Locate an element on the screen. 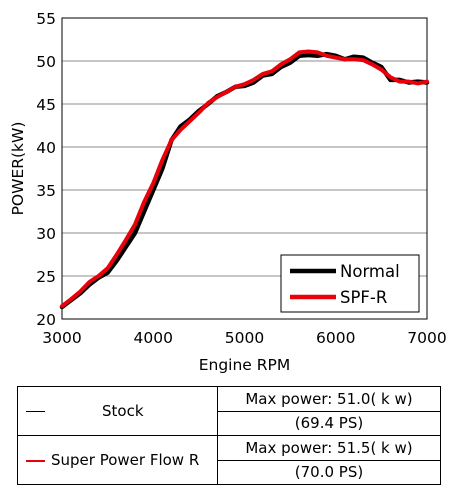  table-row-spfr: Super Power Flow R Max power: 51.5( k w) is located at coordinates (229, 460).